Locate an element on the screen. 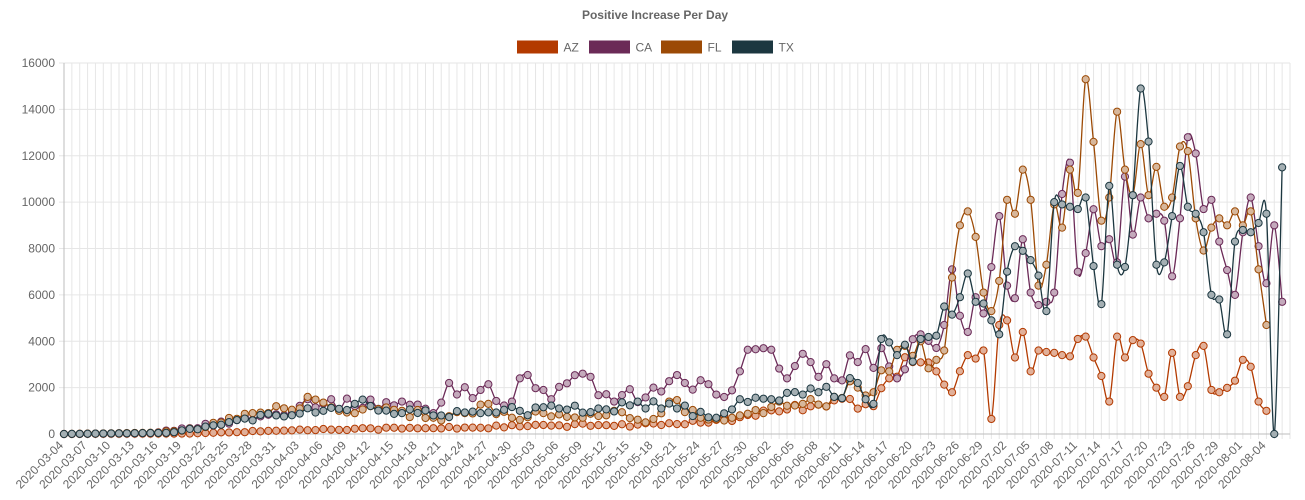 The image size is (1305, 500). y-tick-label: 2000 is located at coordinates (41, 388).